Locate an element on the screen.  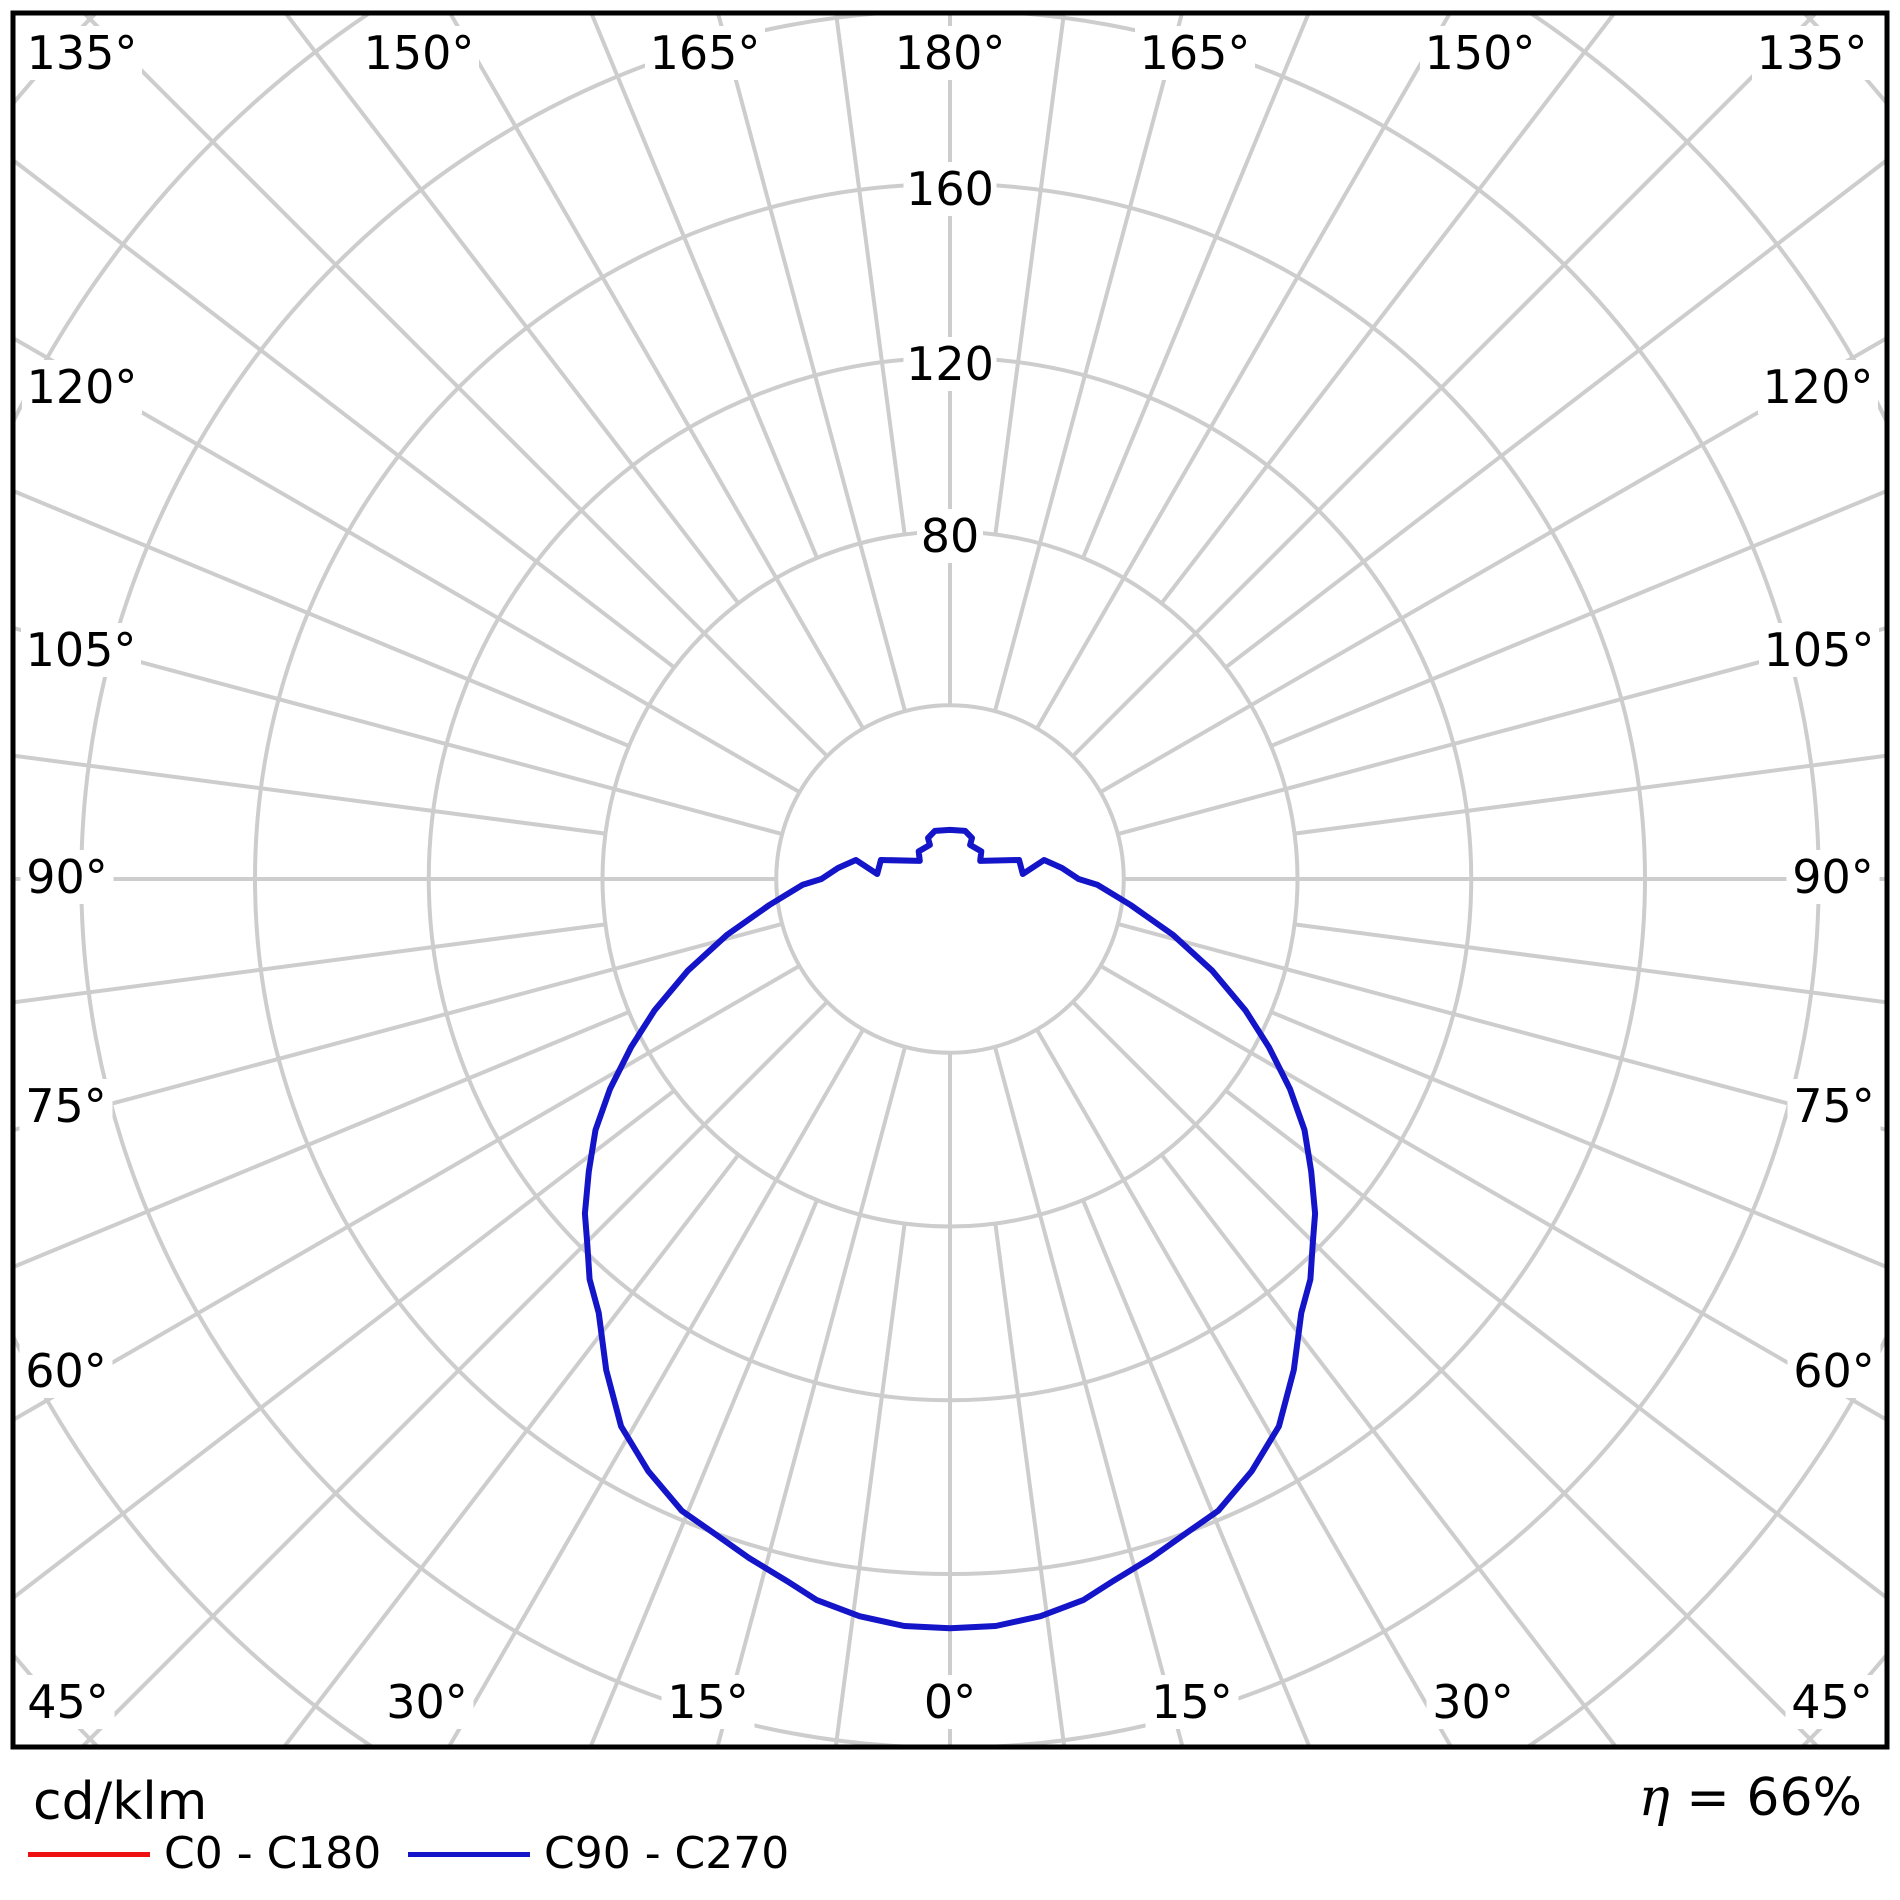
units-label: cd/klm is located at coordinates (120, 1802).